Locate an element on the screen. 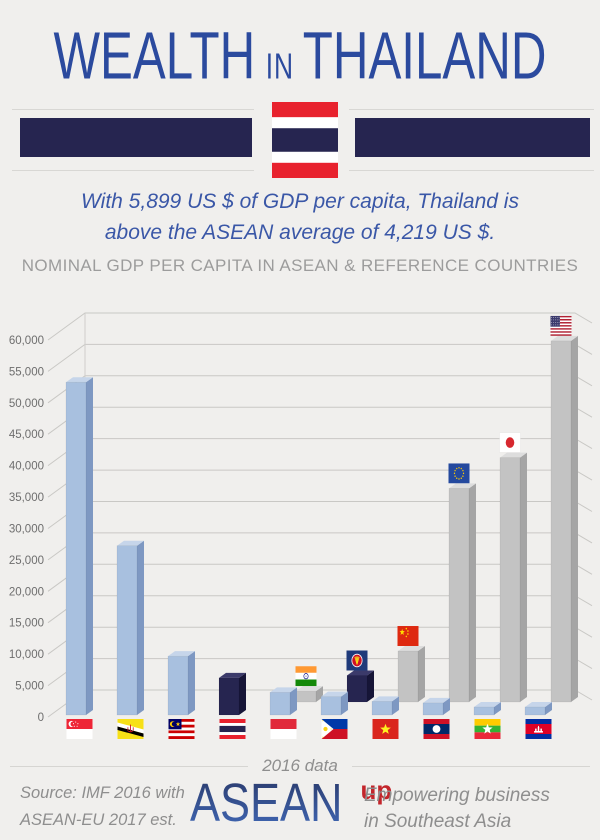 The height and width of the screenshot is (840, 600). y-axis-label-50,000: 50,000 is located at coordinates (26, 404).